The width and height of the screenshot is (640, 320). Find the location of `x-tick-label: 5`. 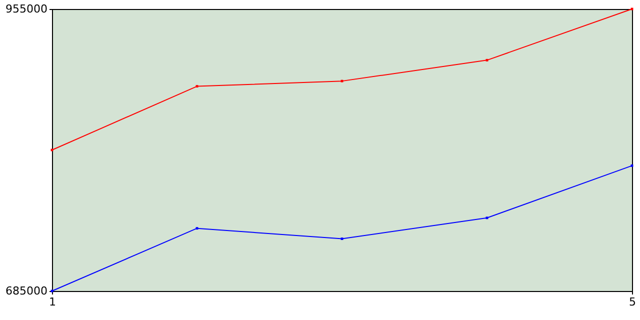

x-tick-label: 5 is located at coordinates (632, 302).